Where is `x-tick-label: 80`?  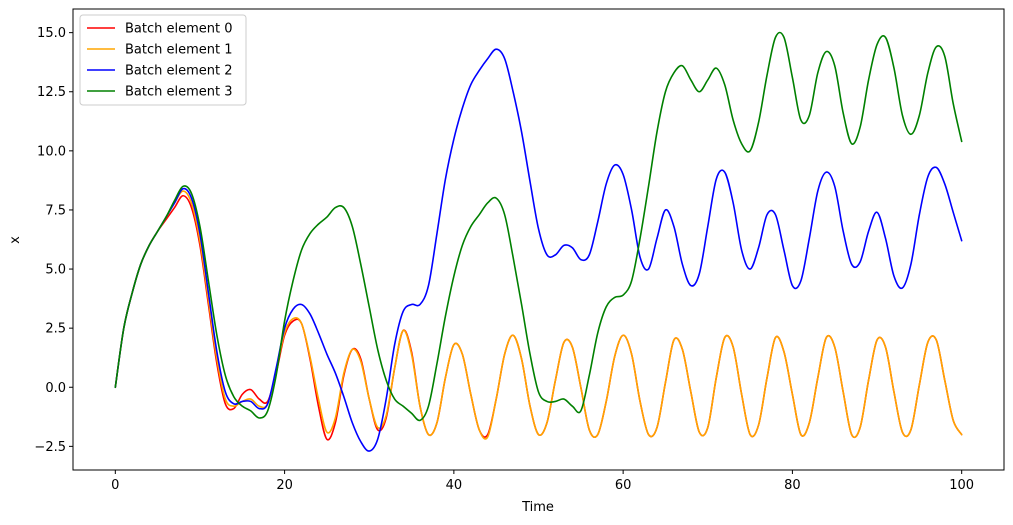 x-tick-label: 80 is located at coordinates (792, 485).